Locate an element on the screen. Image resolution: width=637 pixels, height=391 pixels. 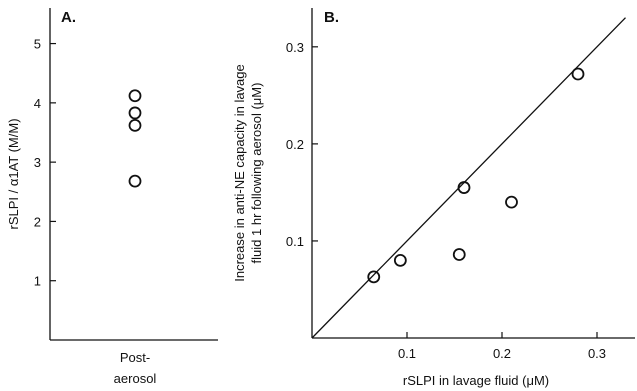
panel-b-x-axis-label: rSLPI in lavage fluid (μM) is located at coordinates (476, 380).